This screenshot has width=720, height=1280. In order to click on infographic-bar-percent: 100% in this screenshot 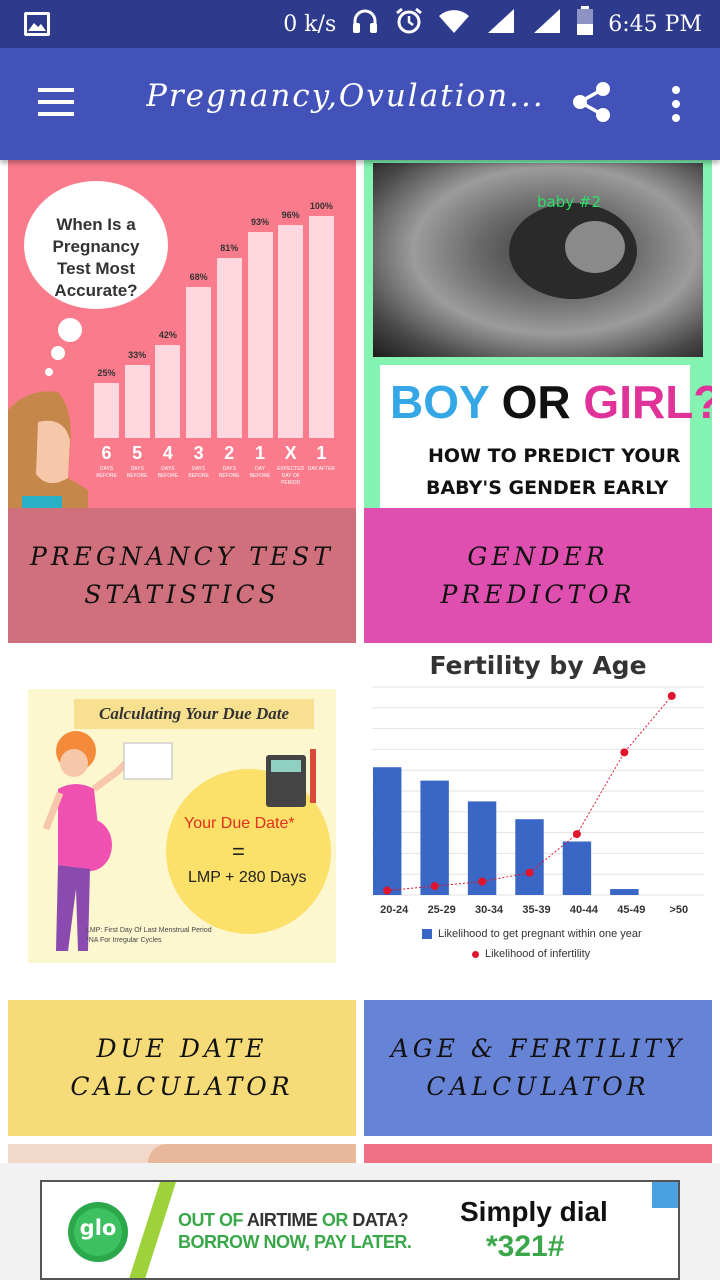, I will do `click(321, 206)`.